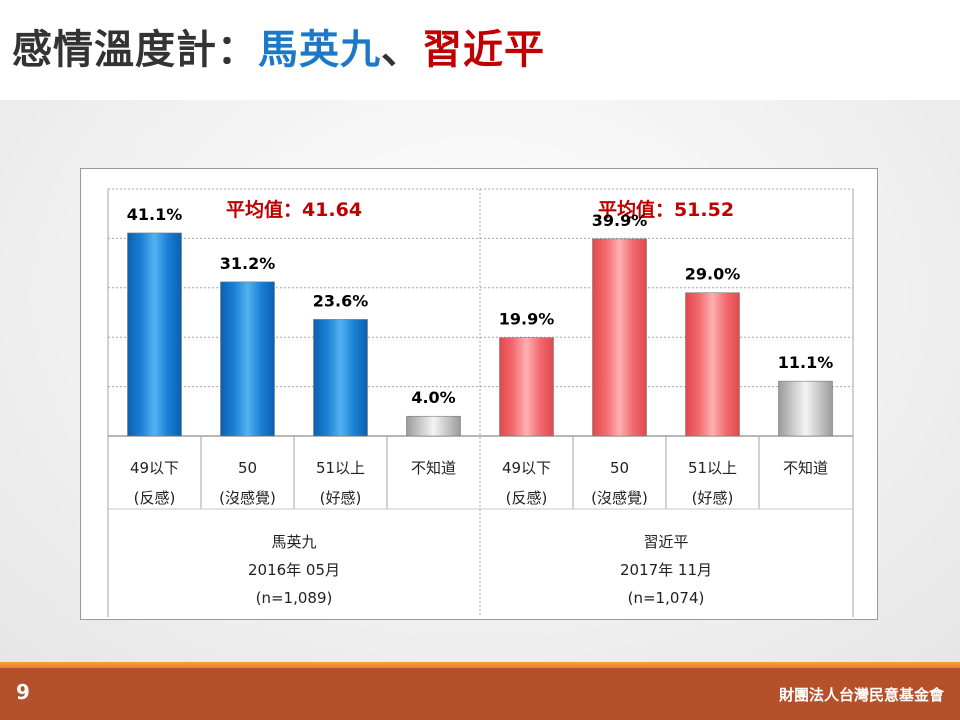  Describe the element at coordinates (341, 300) in the screenshot. I see `value-label: 23.6%` at that location.